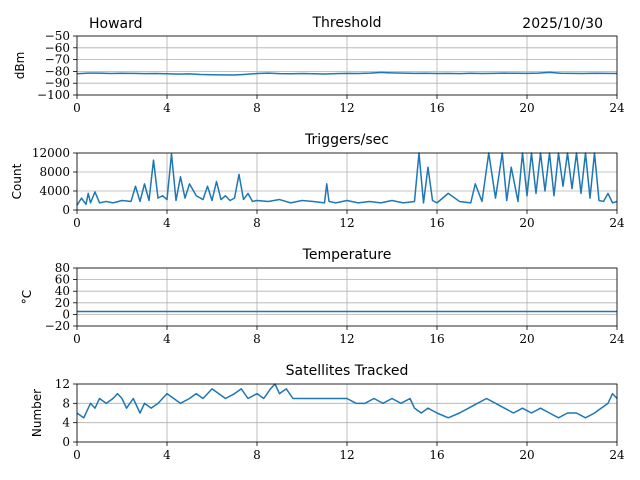  I want to click on threshold-xtick-label: 4, so click(167, 108).